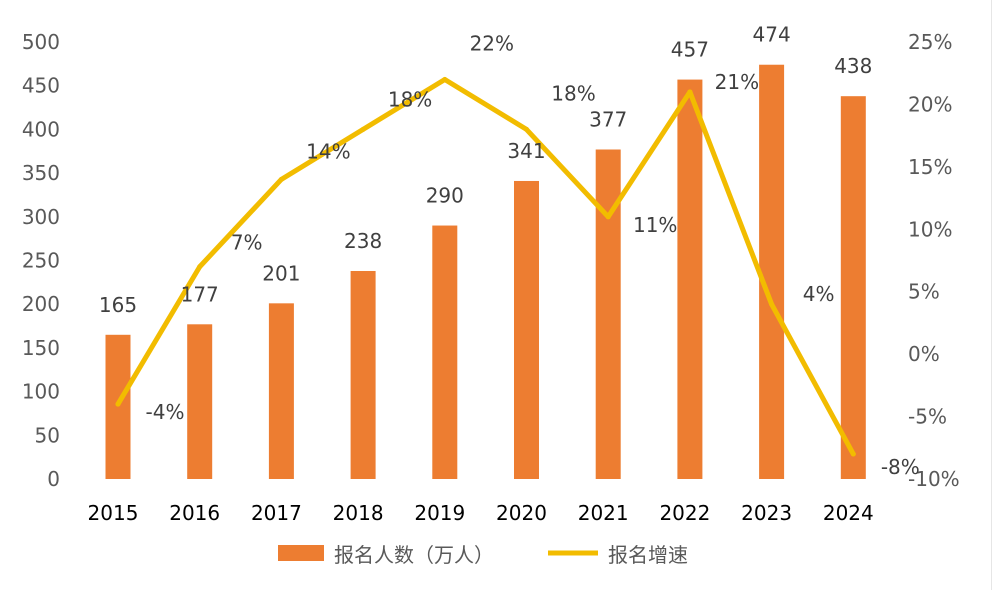  What do you see at coordinates (363, 129) in the screenshot?
I see `growth-rate-point-2018` at bounding box center [363, 129].